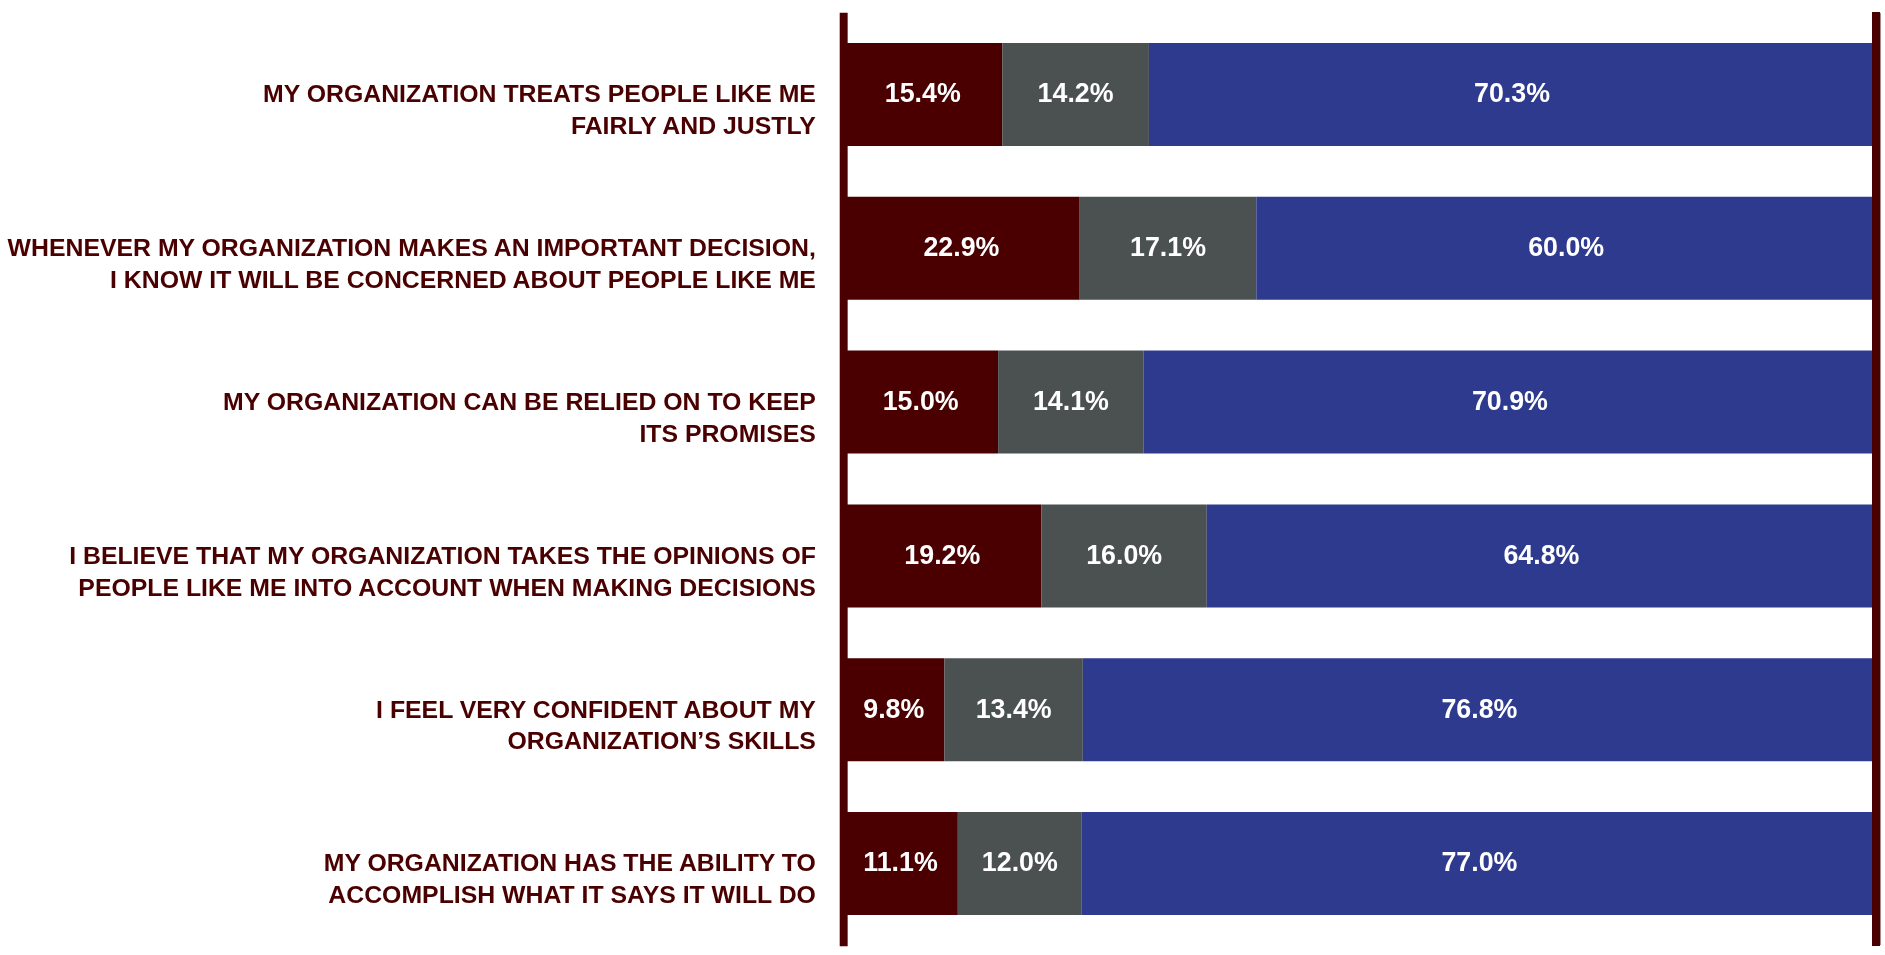  I want to click on data-label: 76.8%, so click(1479, 708).